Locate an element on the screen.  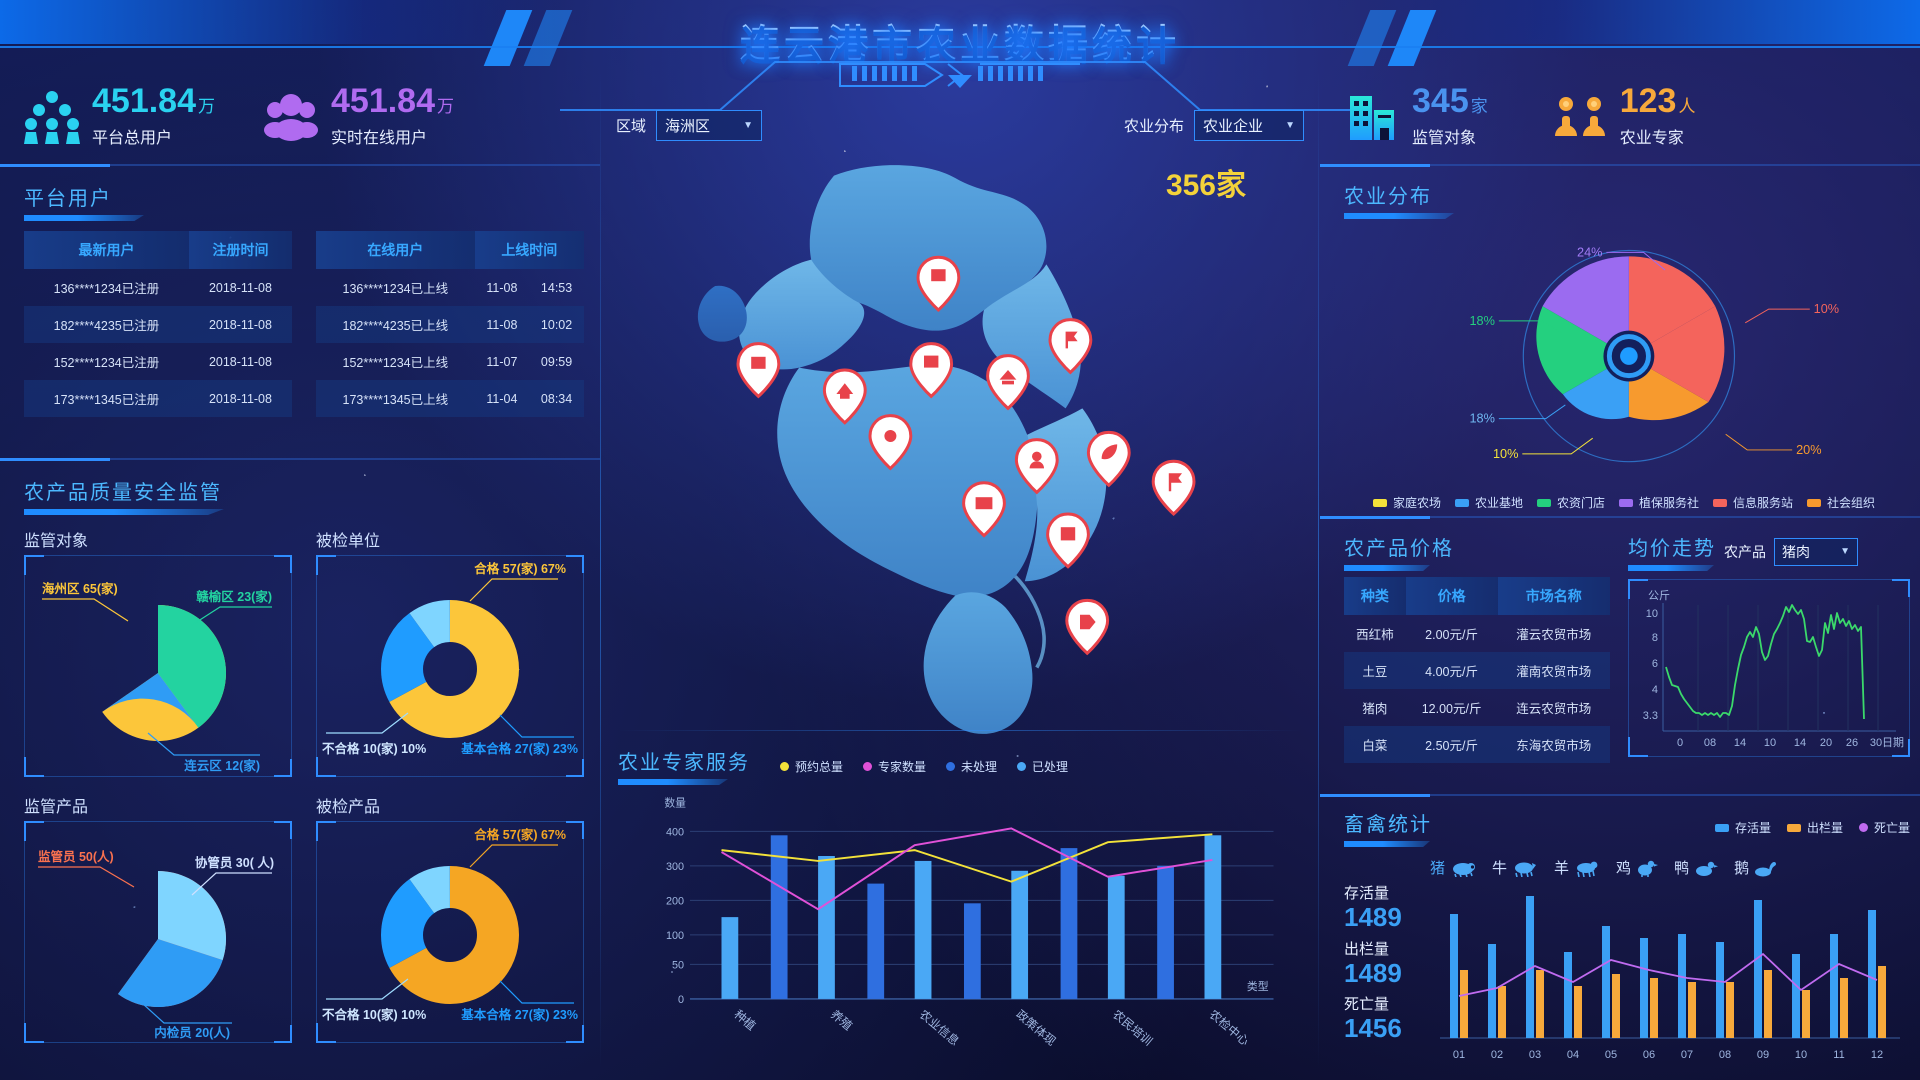
price-trend-chart: 公斤 10 8 6 4 3.3 is located at coordinates (1769, 668).